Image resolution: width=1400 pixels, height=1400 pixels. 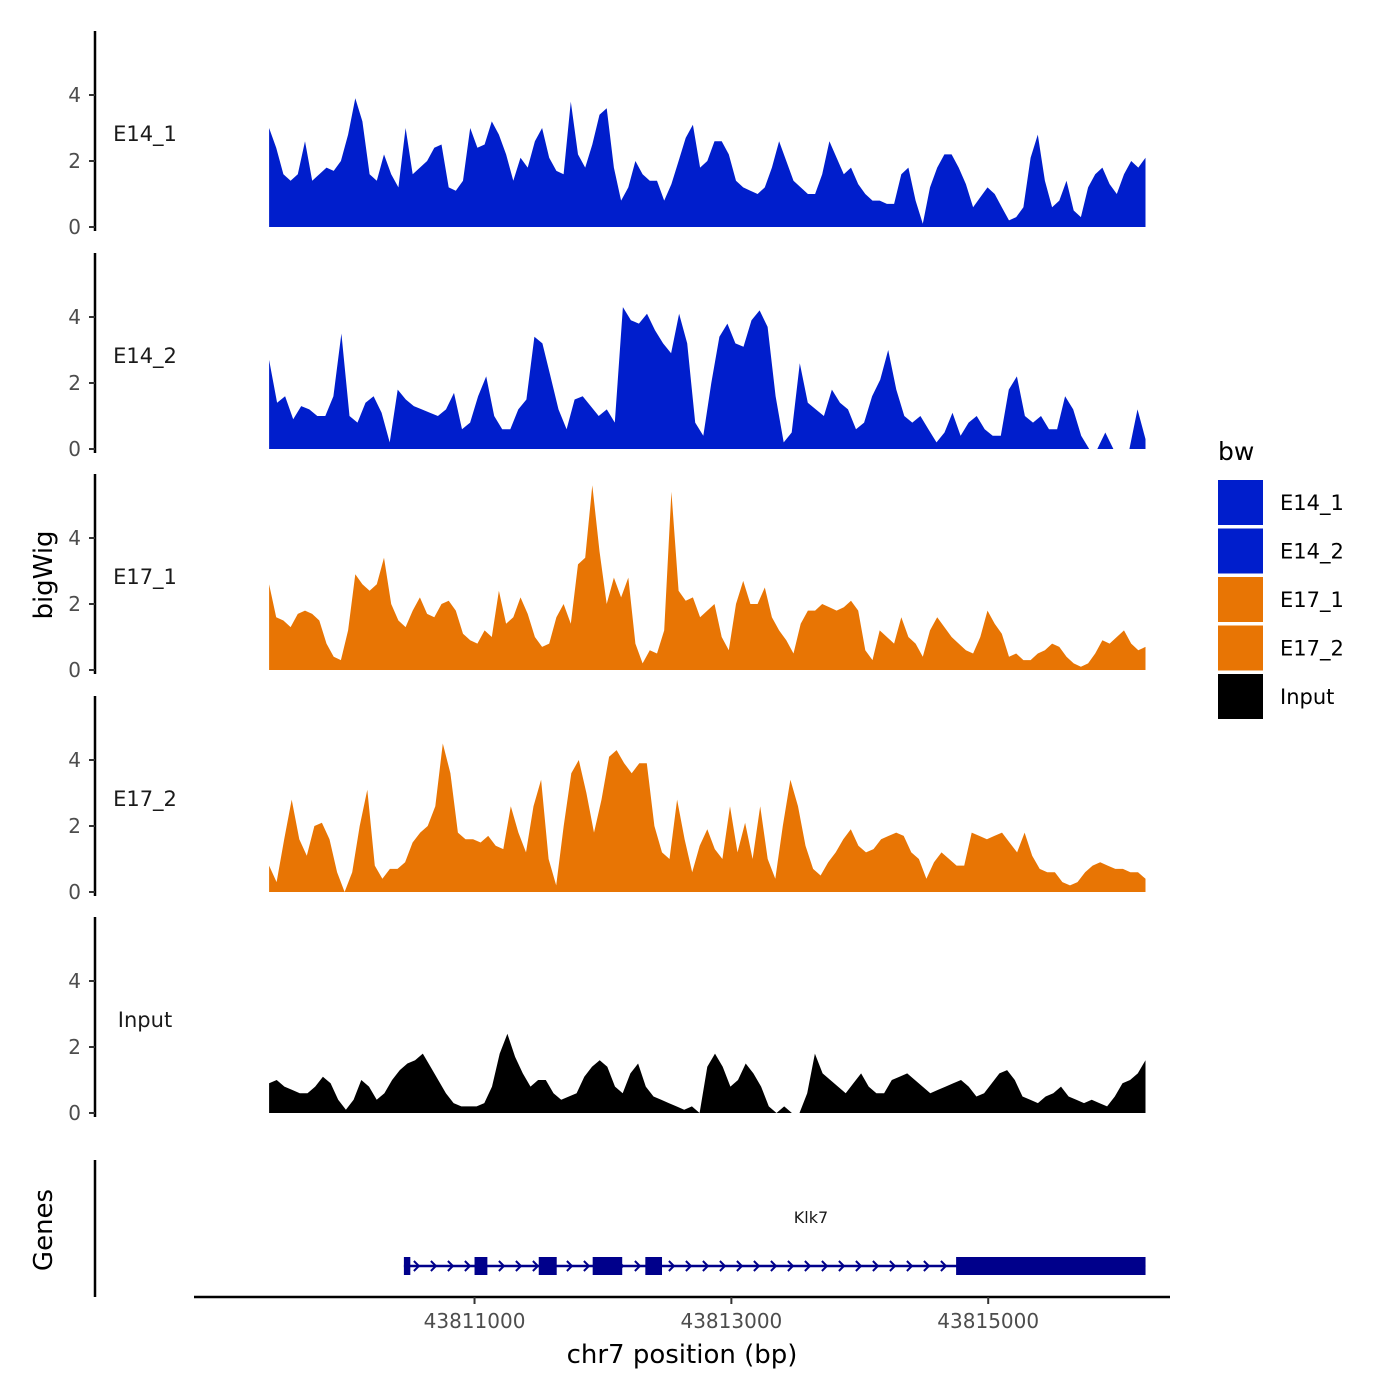 I want to click on legend: bw E14_1 E14_2 E17_1 E17_2 Input, so click(x=1281, y=578).